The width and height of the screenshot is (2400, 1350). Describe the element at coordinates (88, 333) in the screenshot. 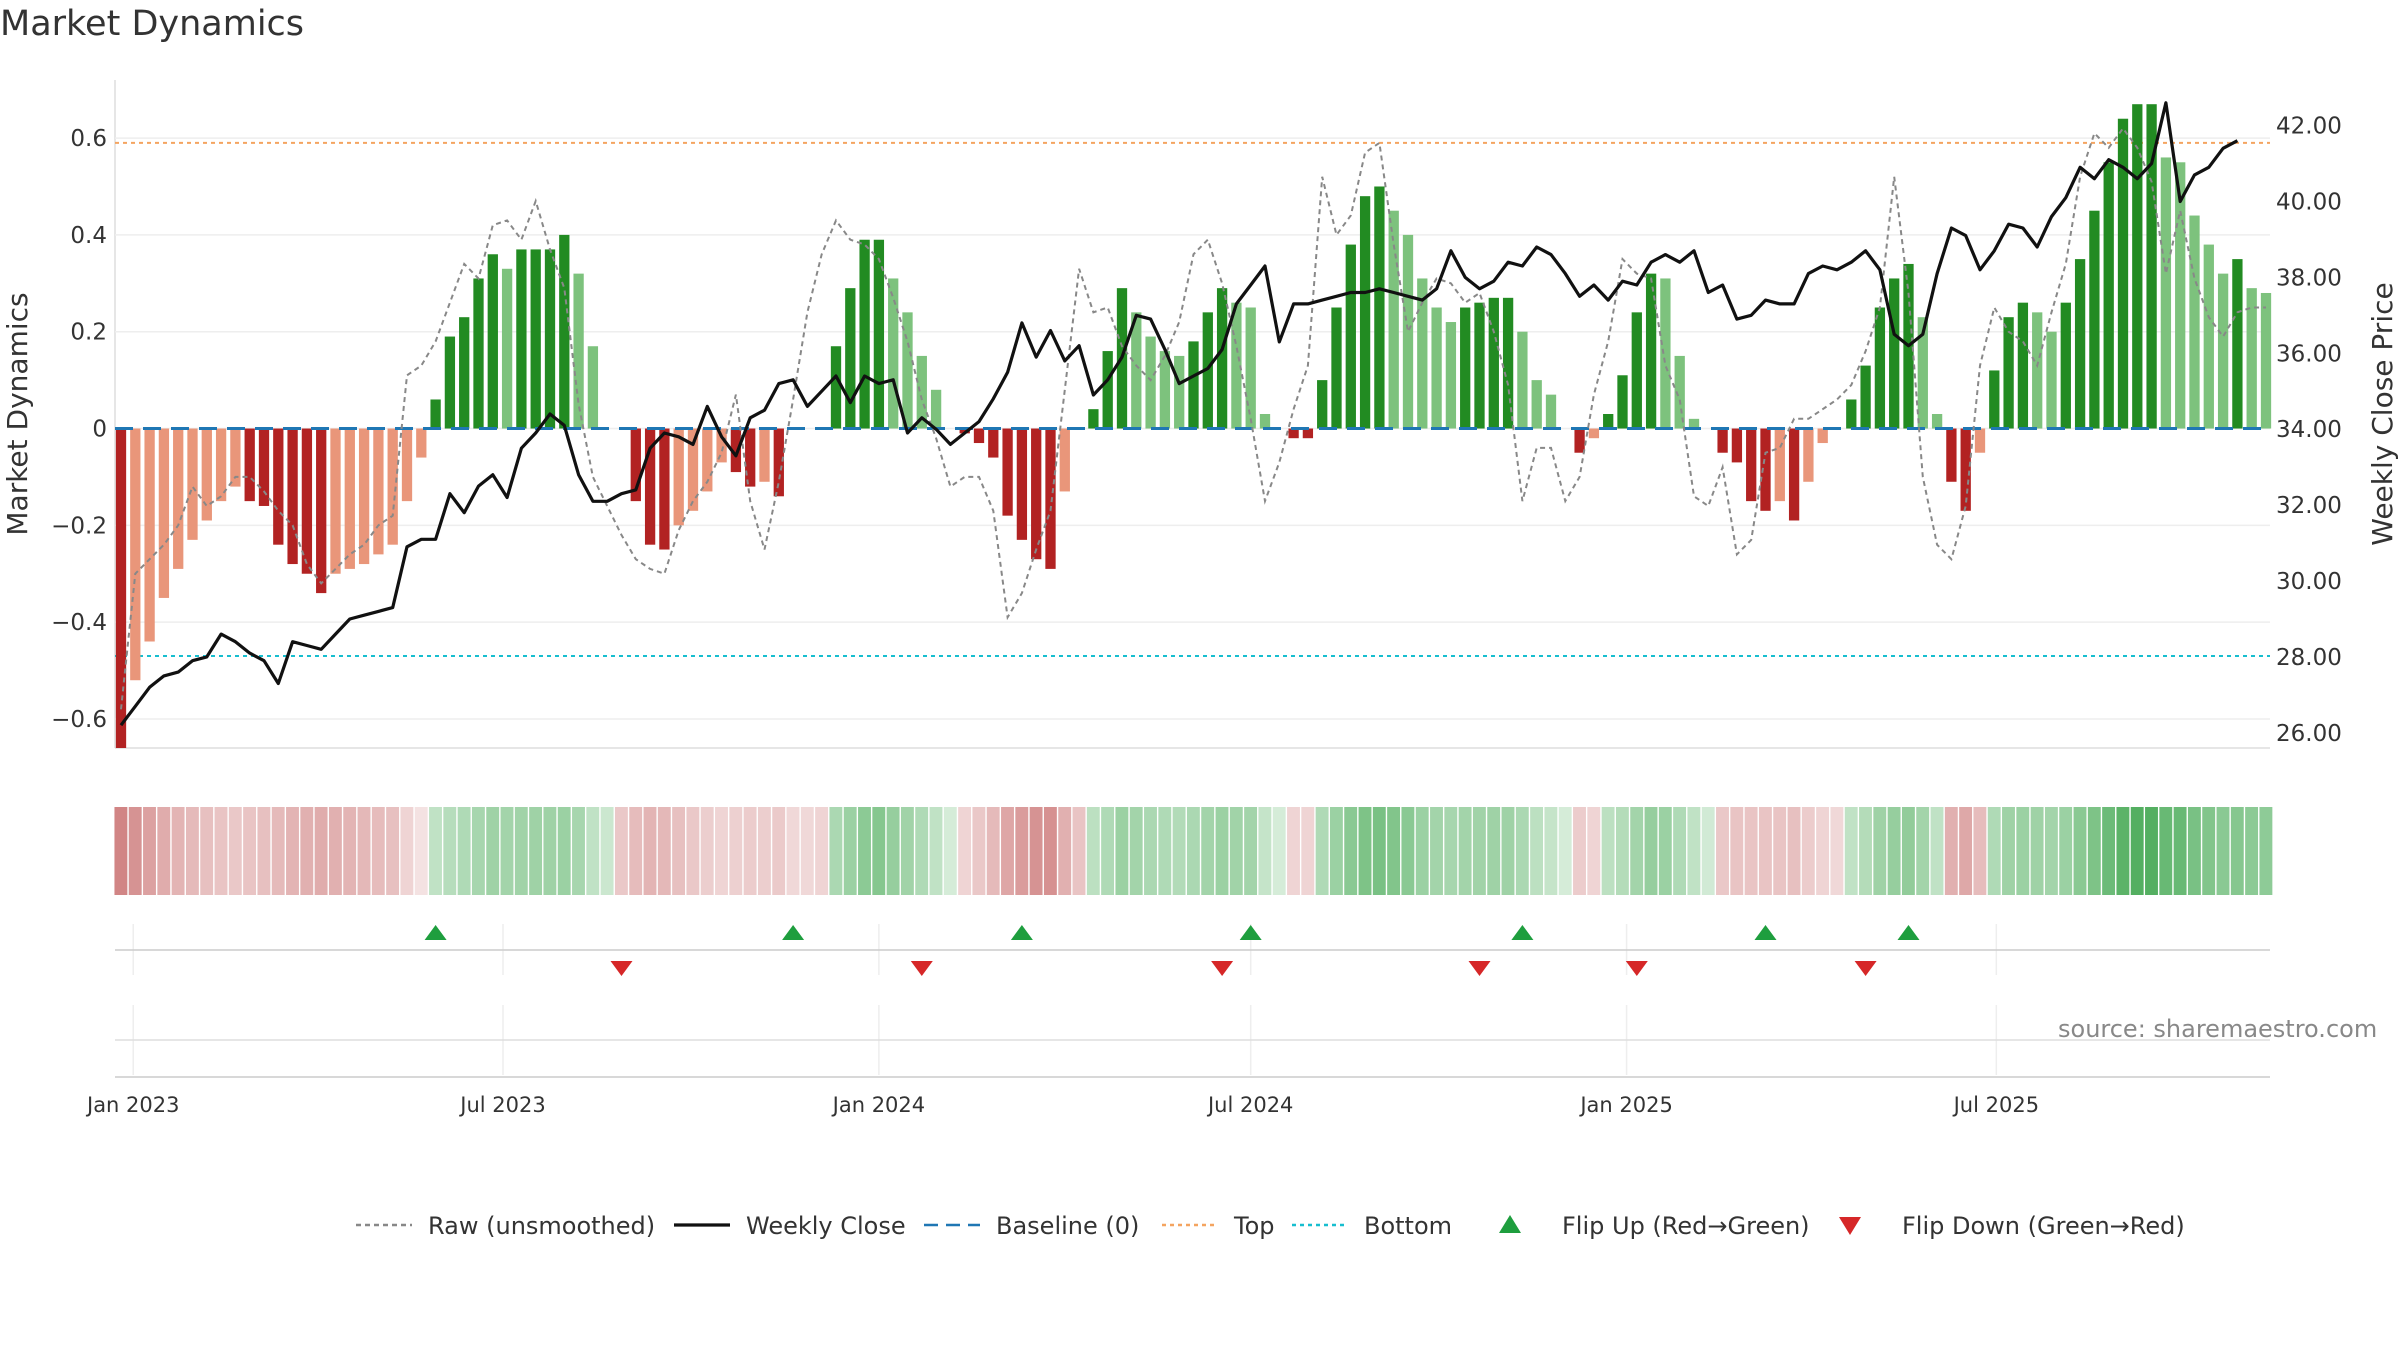

I see `y-tick-label: 0.2` at that location.